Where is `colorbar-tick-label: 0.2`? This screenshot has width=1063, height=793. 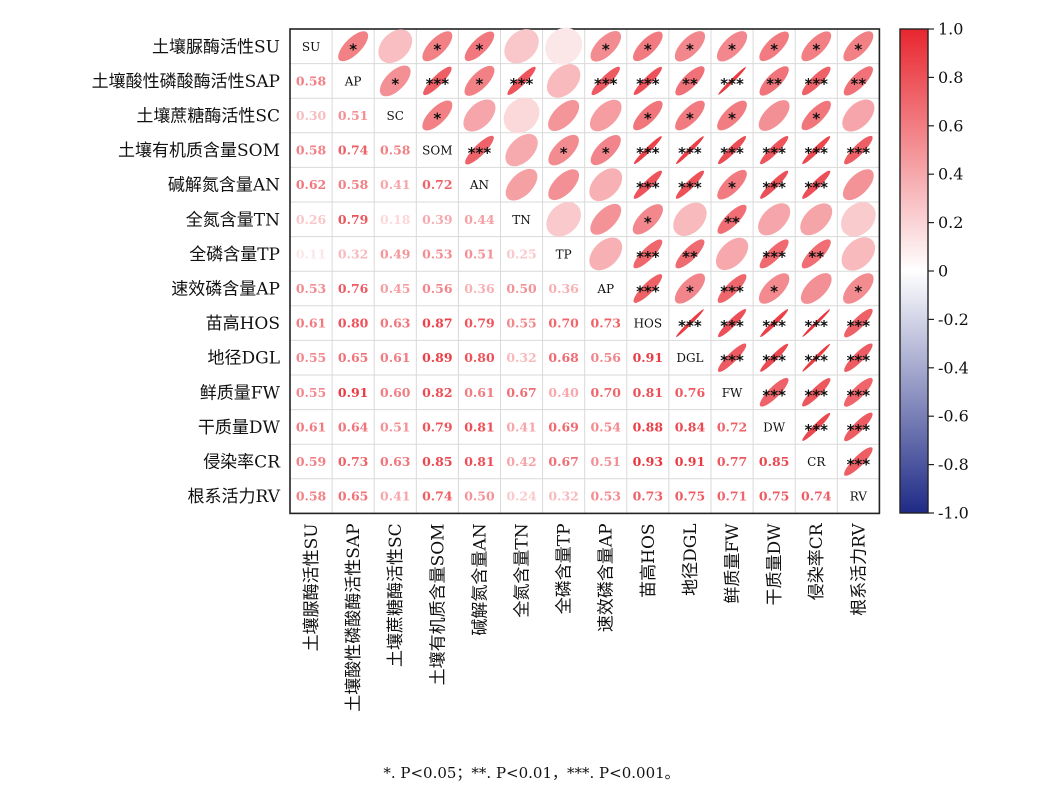
colorbar-tick-label: 0.2 is located at coordinates (950, 222).